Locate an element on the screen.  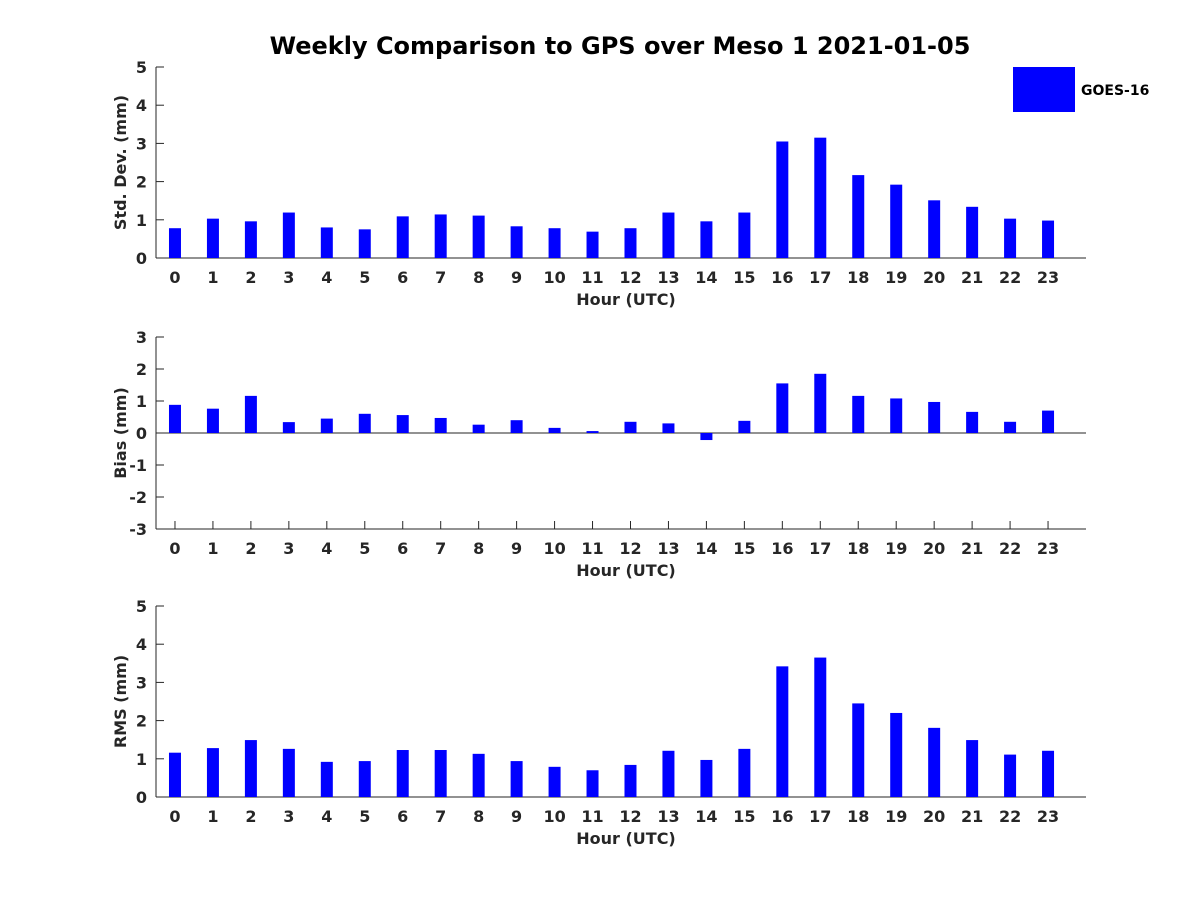
y-tick-label: -1 is located at coordinates (138, 465).